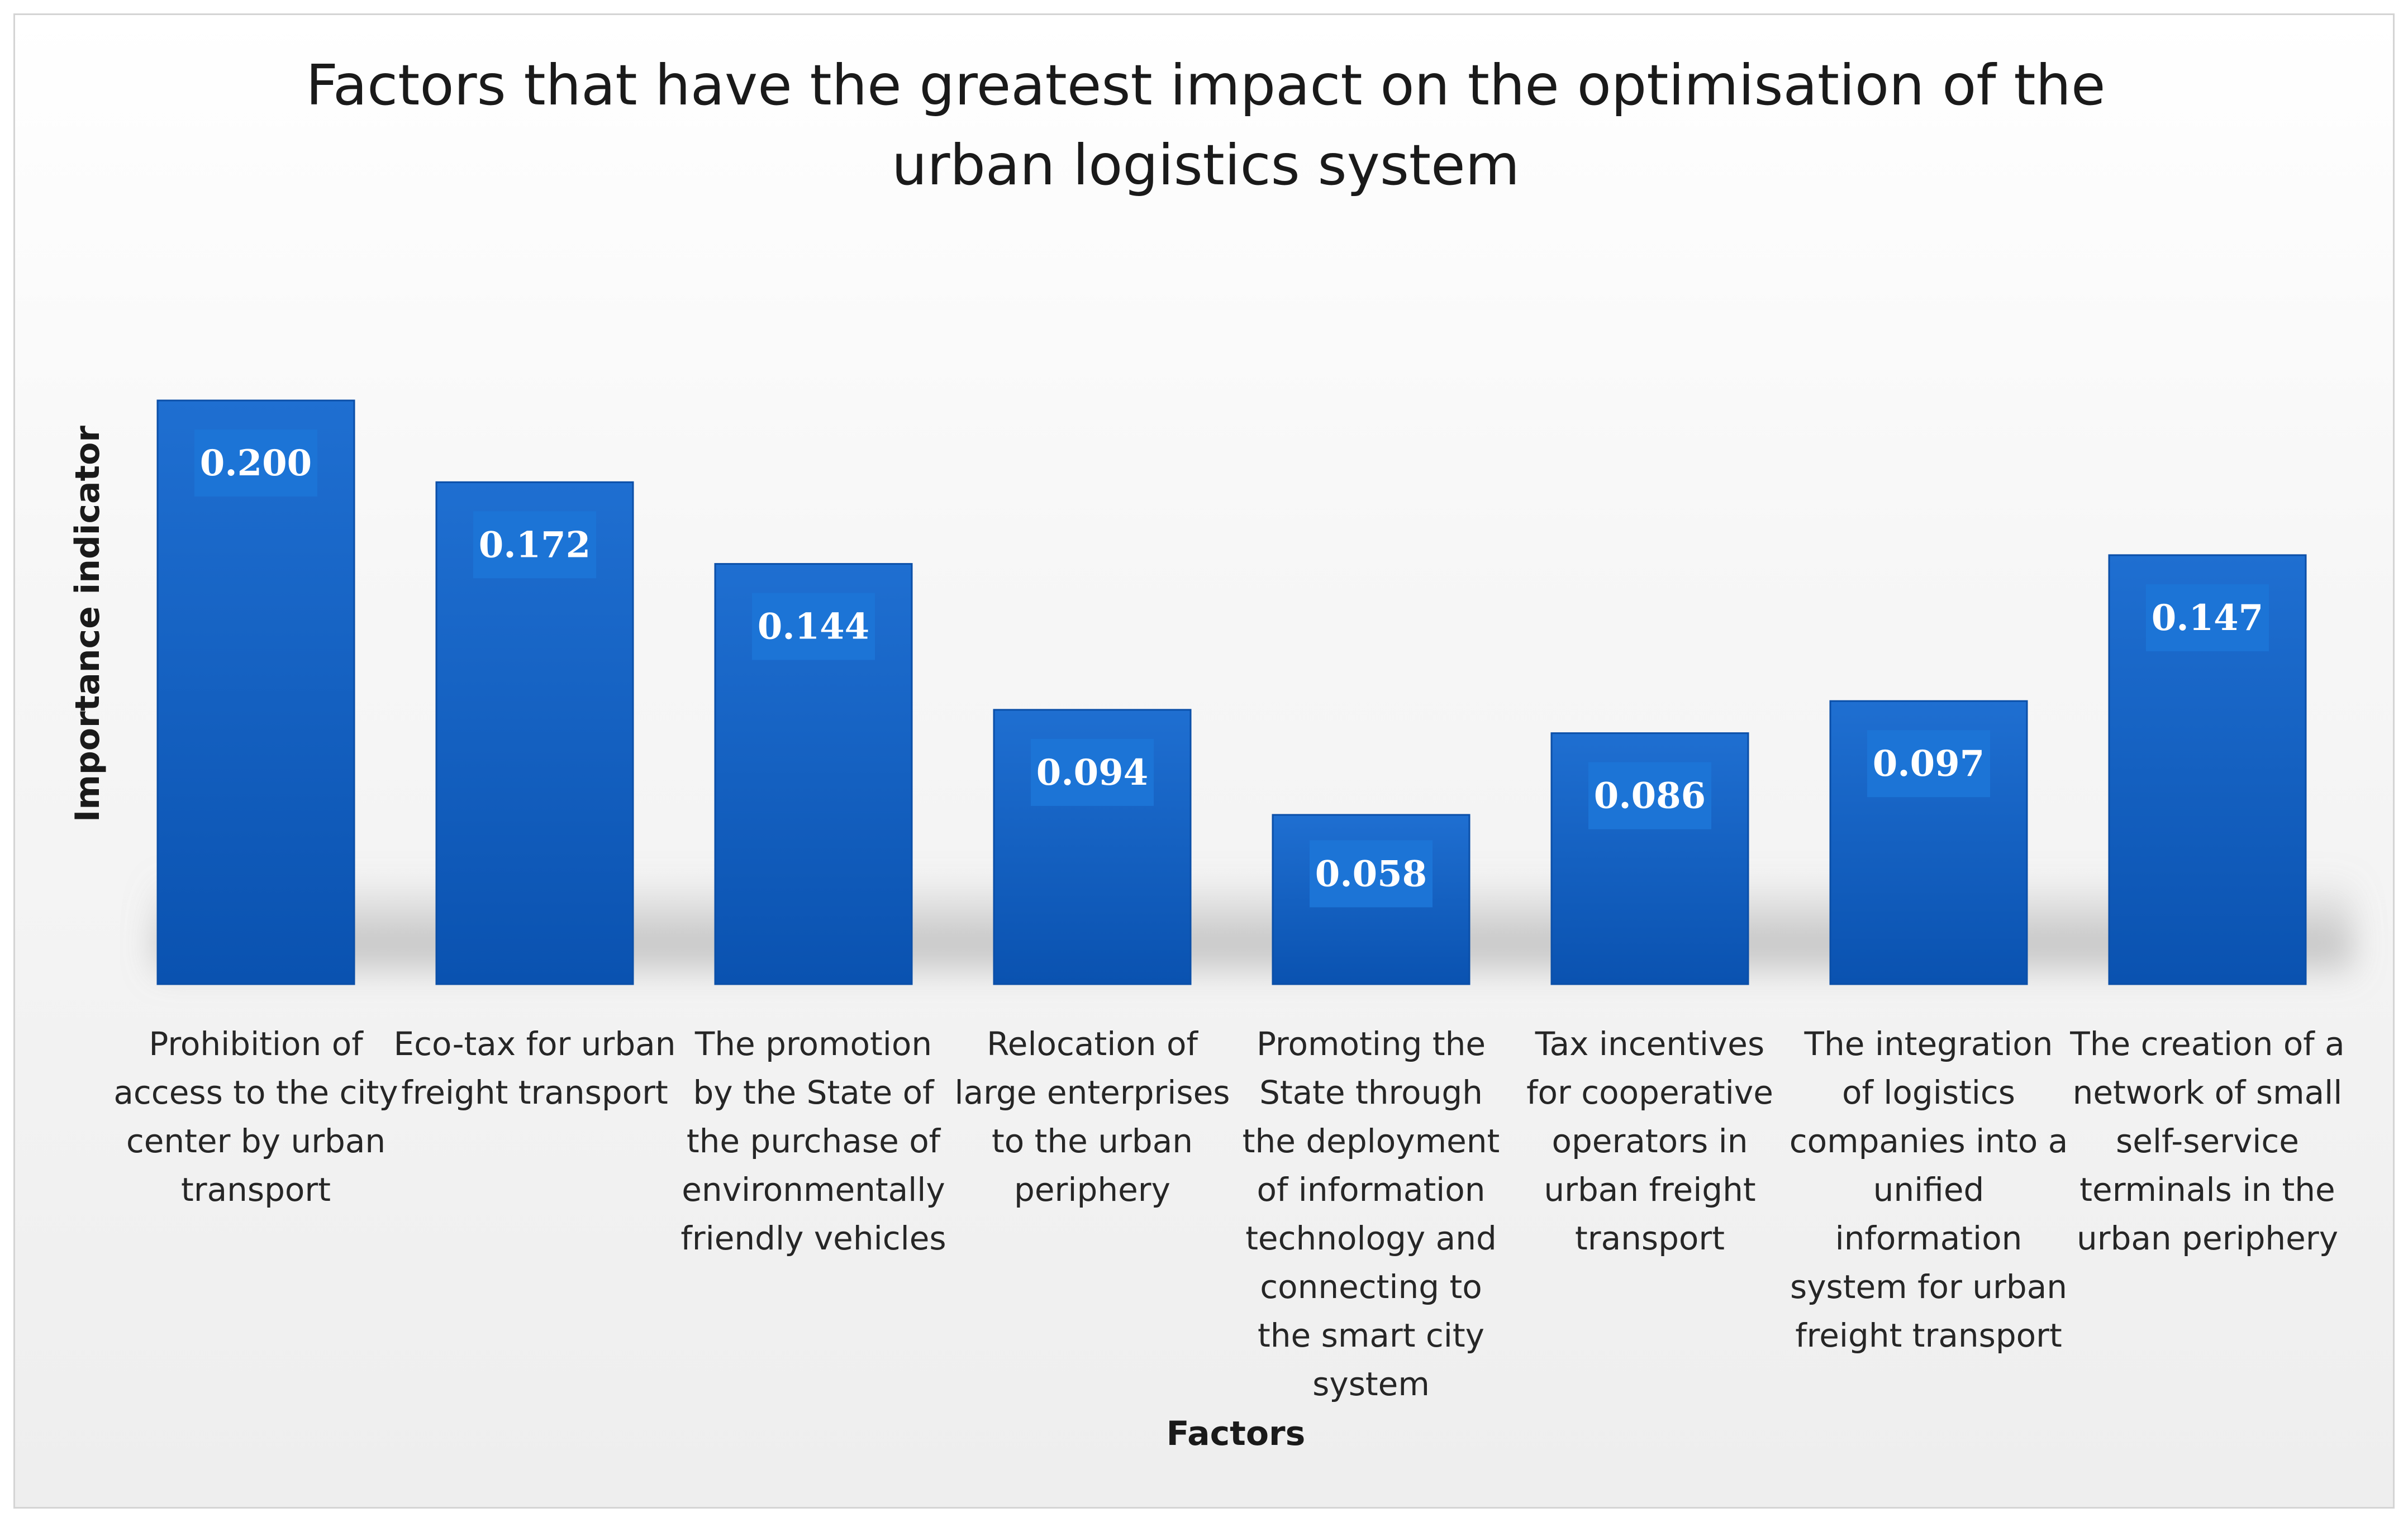 The image size is (2408, 1522). What do you see at coordinates (1929, 1287) in the screenshot?
I see `category-label-7-line-6: system for urban` at bounding box center [1929, 1287].